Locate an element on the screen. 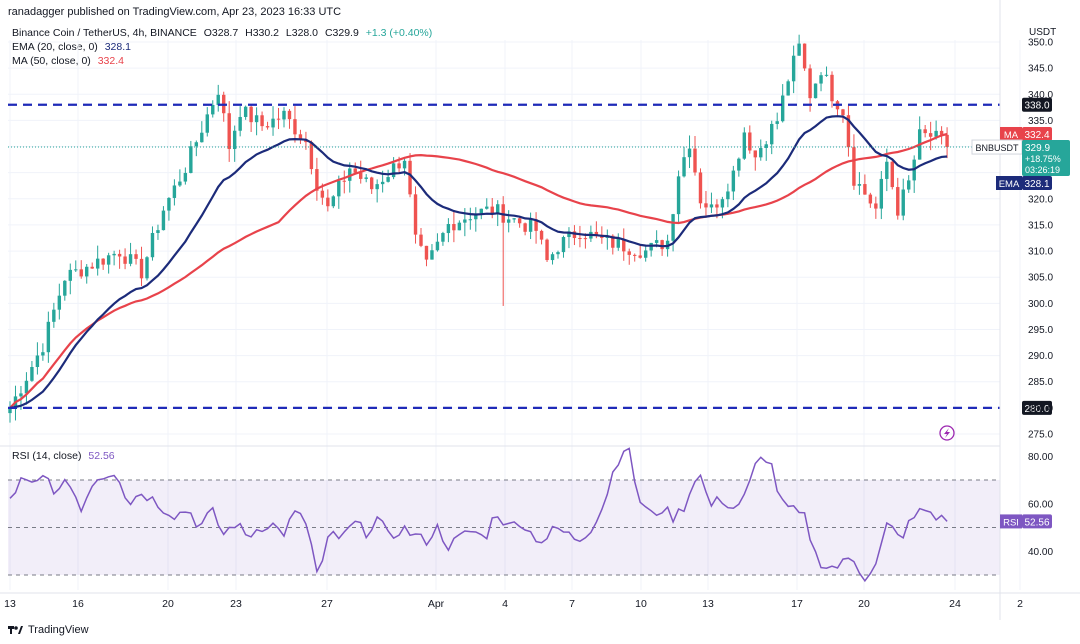 This screenshot has width=1080, height=644. price-tick-label: 280.0 is located at coordinates (1040, 408).